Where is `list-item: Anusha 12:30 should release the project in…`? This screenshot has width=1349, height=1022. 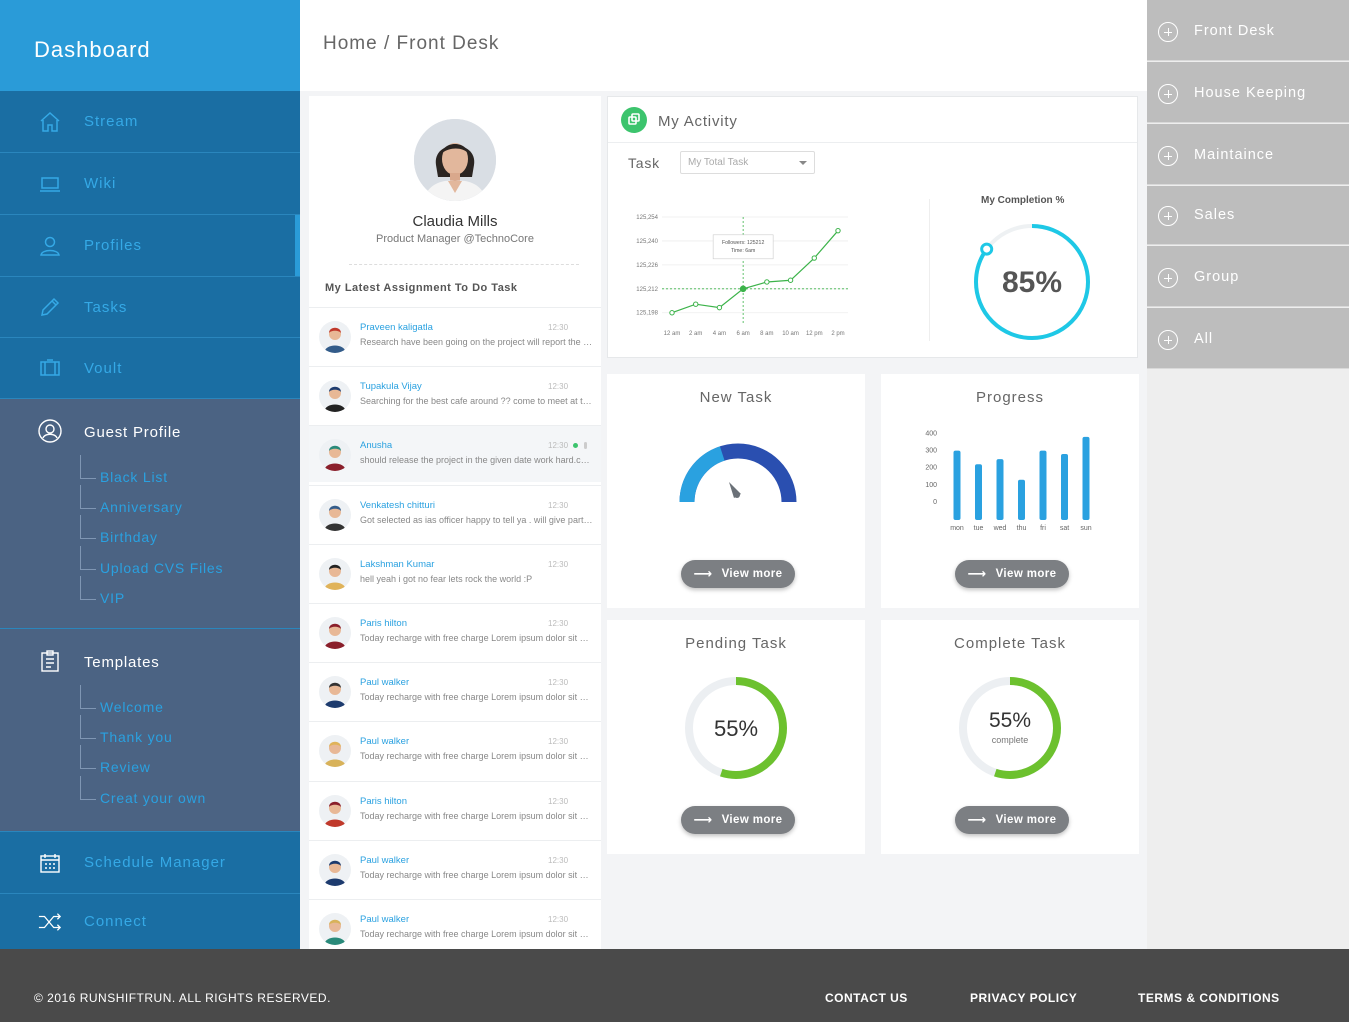 list-item: Anusha 12:30 should release the project in… is located at coordinates (455, 454).